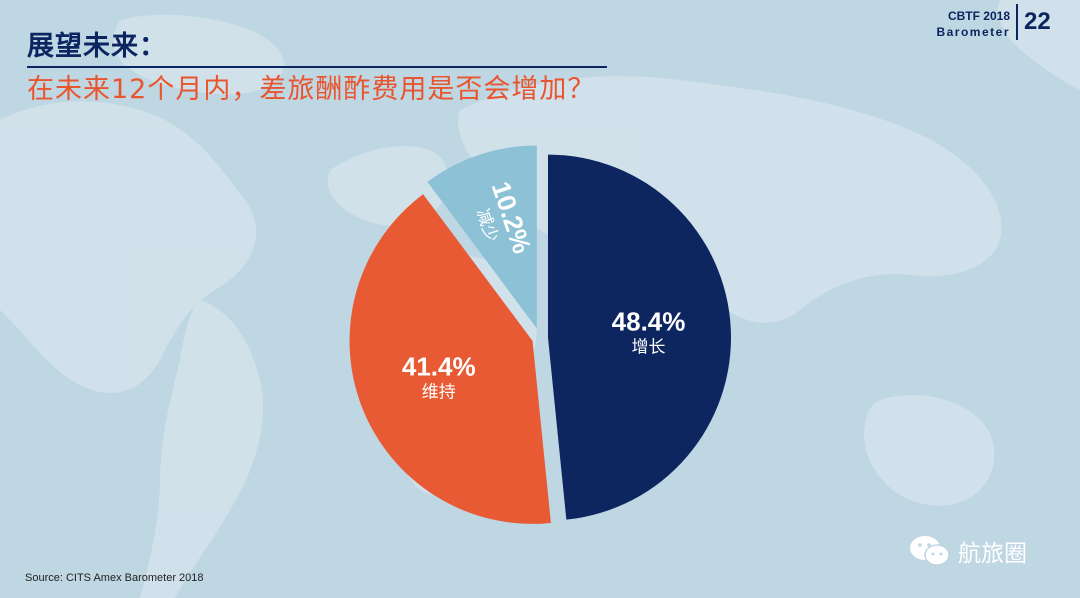 The height and width of the screenshot is (598, 1080). What do you see at coordinates (439, 366) in the screenshot?
I see `pie-value-label-2: 41.4%` at bounding box center [439, 366].